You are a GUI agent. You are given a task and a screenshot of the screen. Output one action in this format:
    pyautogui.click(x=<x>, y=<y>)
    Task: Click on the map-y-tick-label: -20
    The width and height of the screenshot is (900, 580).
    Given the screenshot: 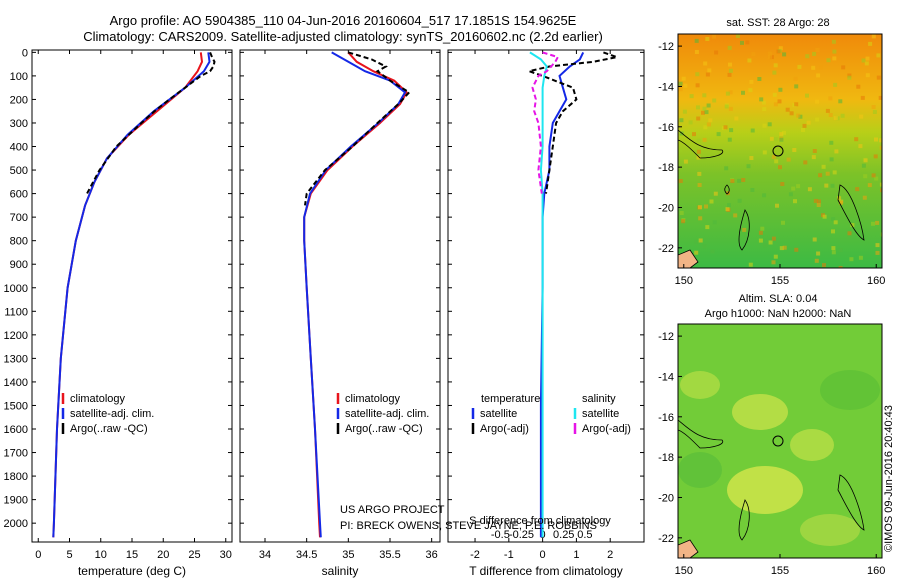 What is the action you would take?
    pyautogui.click(x=666, y=498)
    